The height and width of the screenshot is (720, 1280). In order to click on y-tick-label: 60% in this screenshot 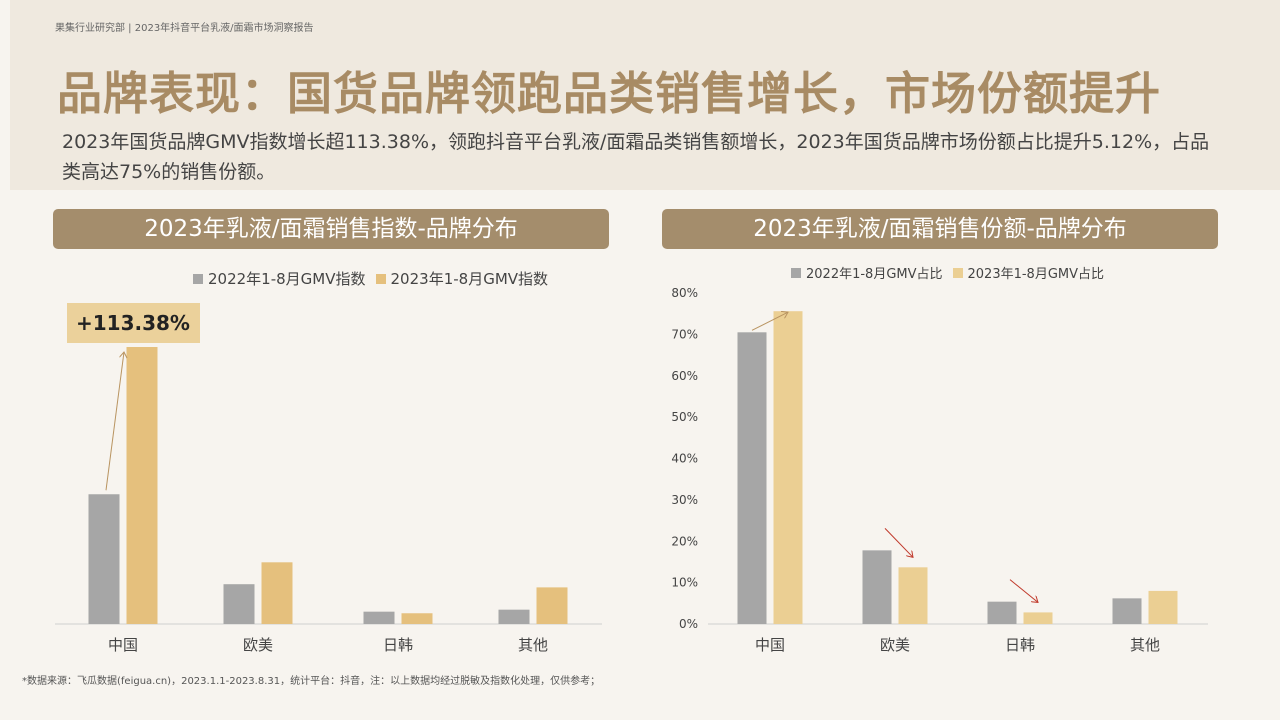, I will do `click(684, 376)`.